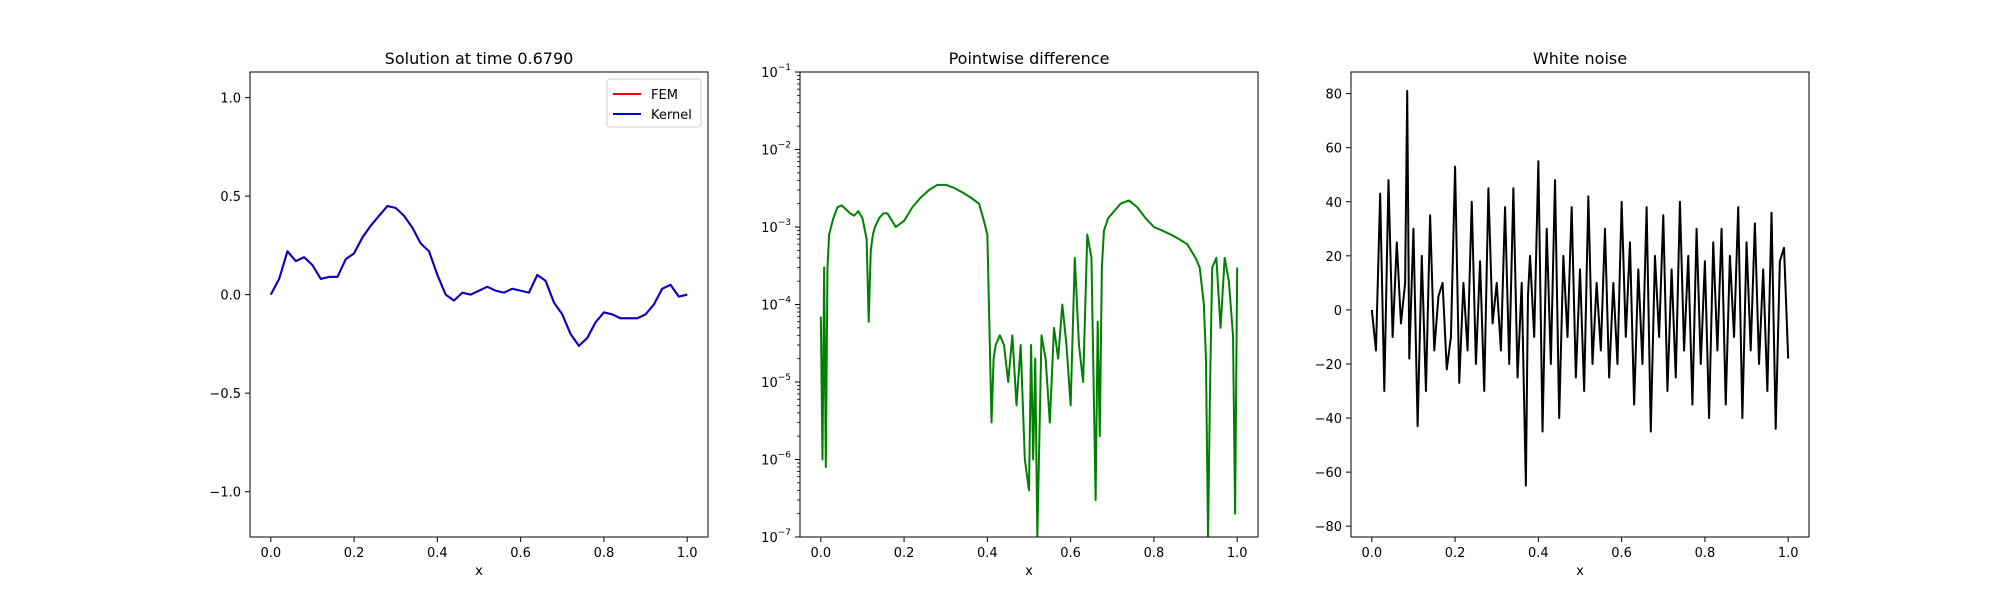  What do you see at coordinates (1328, 473) in the screenshot?
I see `y-tick-label-noise: −60` at bounding box center [1328, 473].